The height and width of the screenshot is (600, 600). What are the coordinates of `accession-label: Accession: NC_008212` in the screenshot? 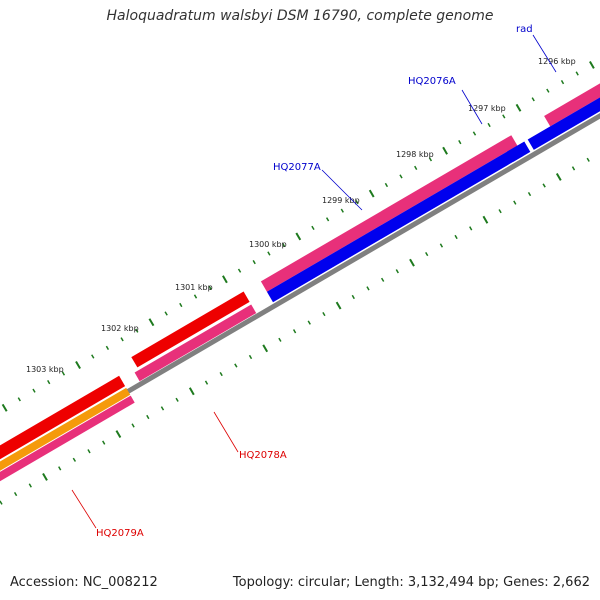 It's located at (84, 582).